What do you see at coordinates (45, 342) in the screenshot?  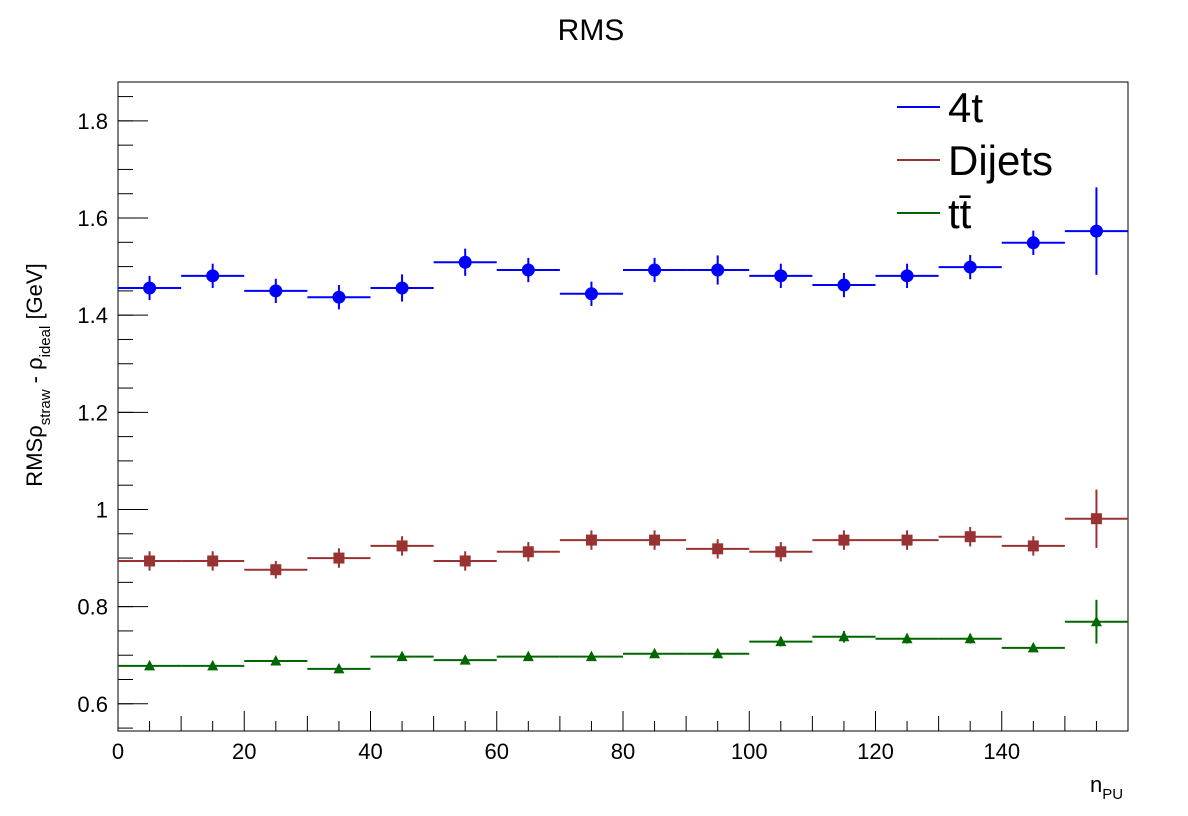 I see `y-label-sub2: ideal` at bounding box center [45, 342].